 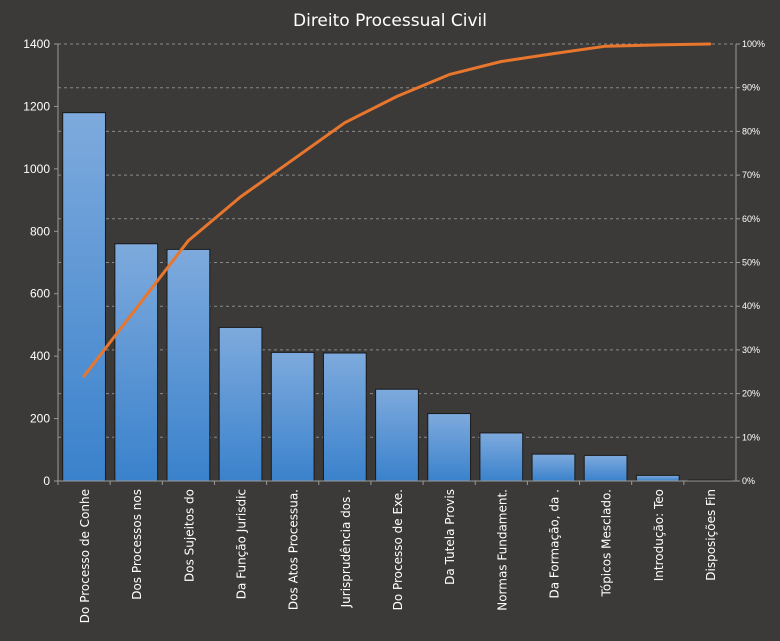 I want to click on y2-tick-label: 40%, so click(x=751, y=306).